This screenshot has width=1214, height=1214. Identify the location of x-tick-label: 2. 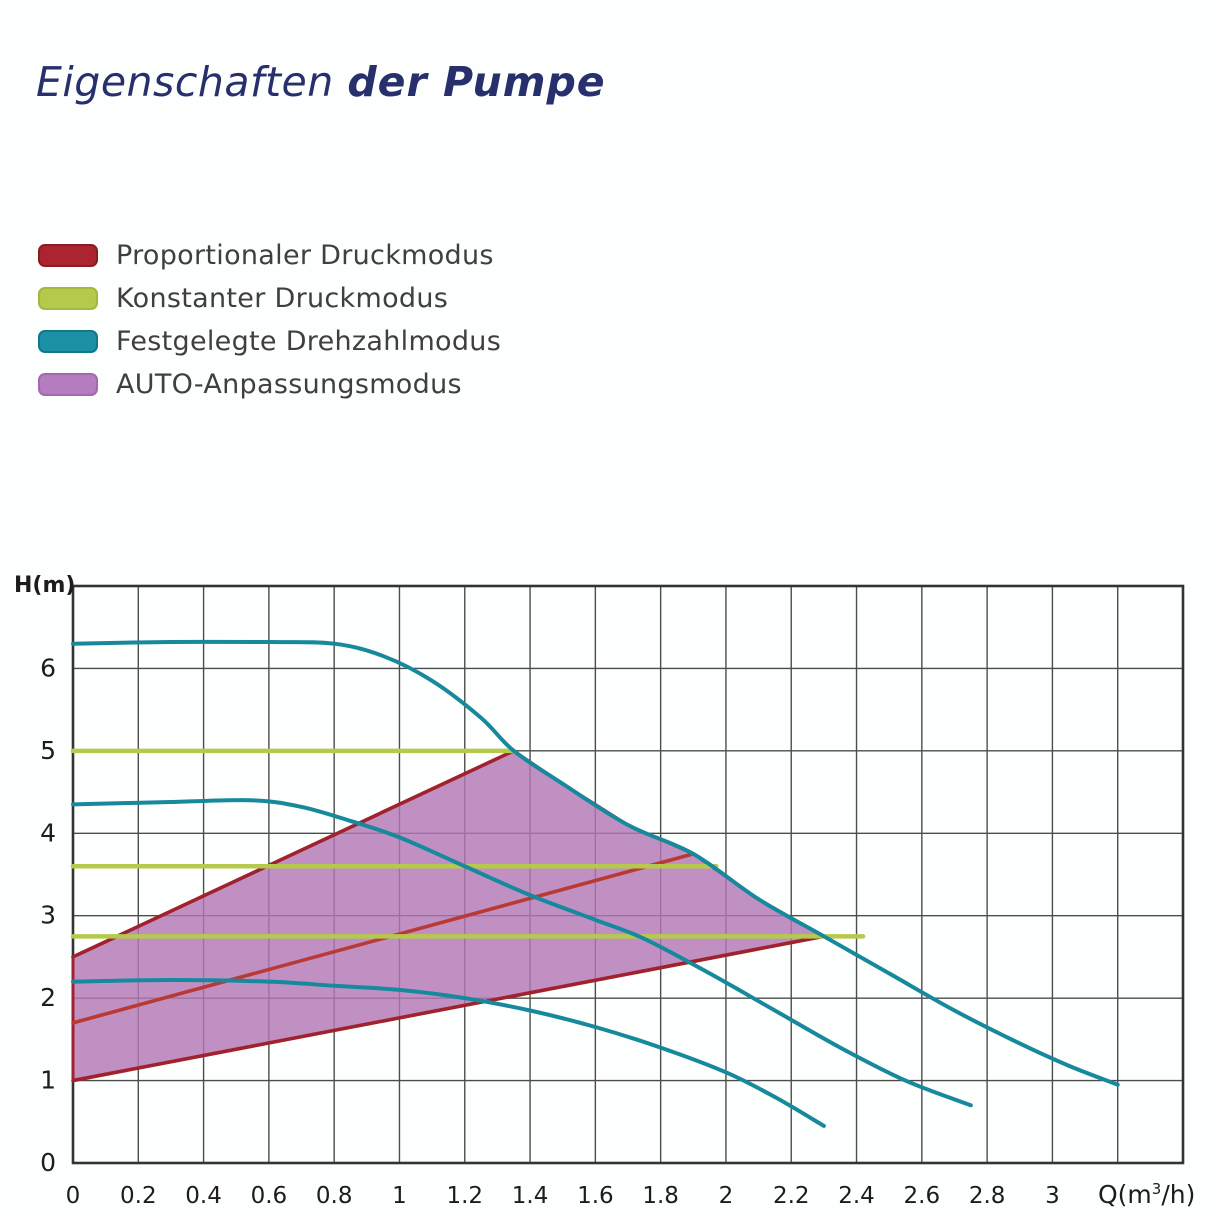
(726, 1196).